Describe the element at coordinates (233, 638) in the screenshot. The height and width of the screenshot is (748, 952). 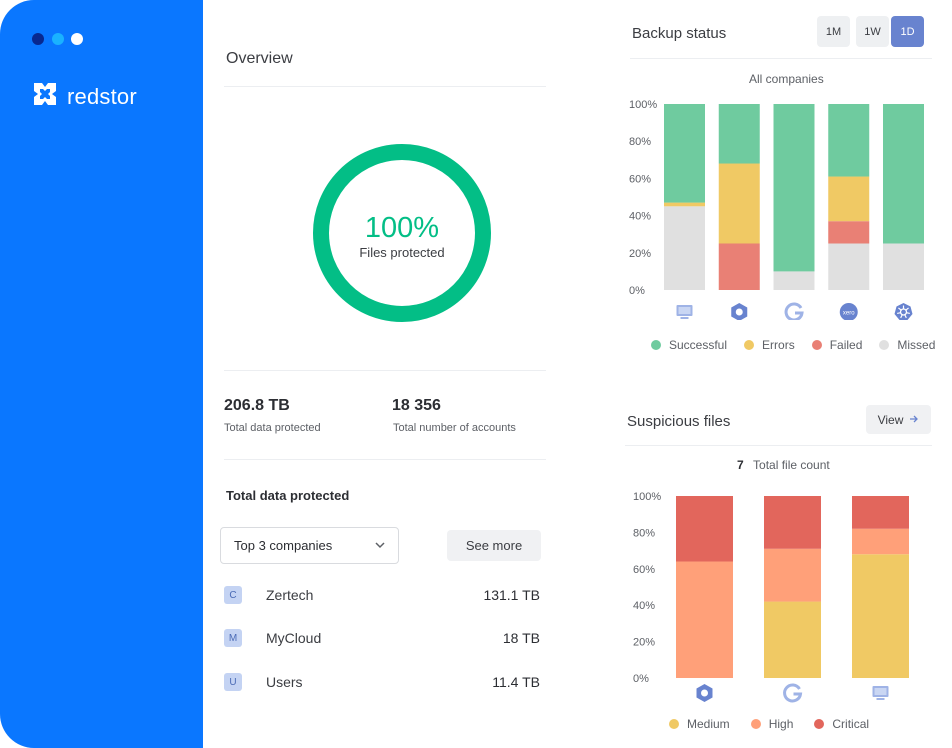
I see `company-badge: M` at that location.